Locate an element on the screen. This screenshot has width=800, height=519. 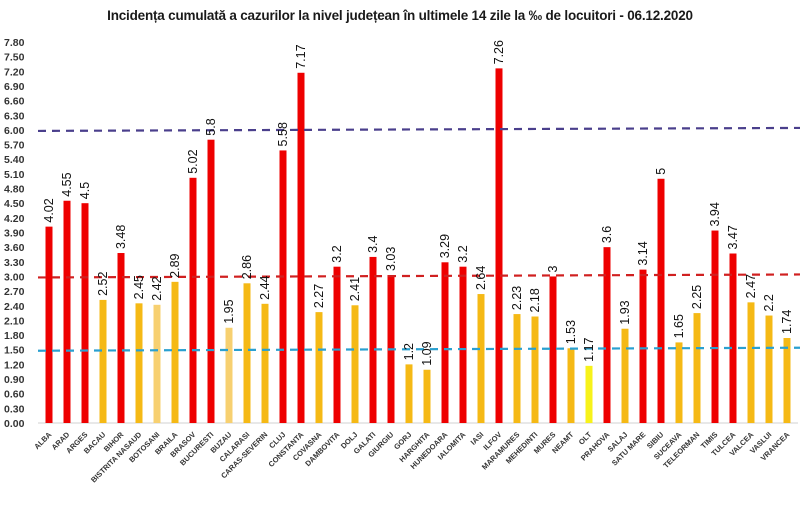
y-tick-label: 7.80 is located at coordinates (14, 43).